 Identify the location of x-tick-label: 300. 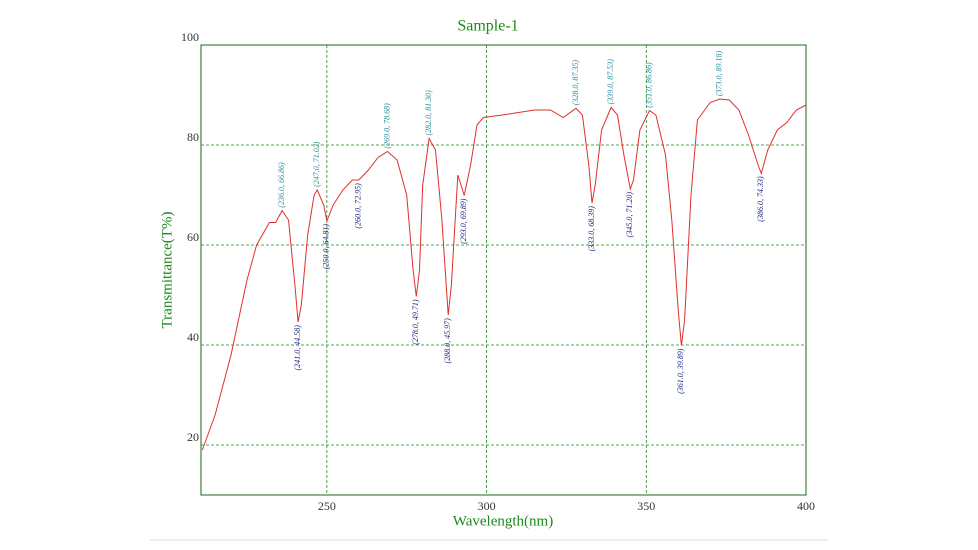
(487, 506).